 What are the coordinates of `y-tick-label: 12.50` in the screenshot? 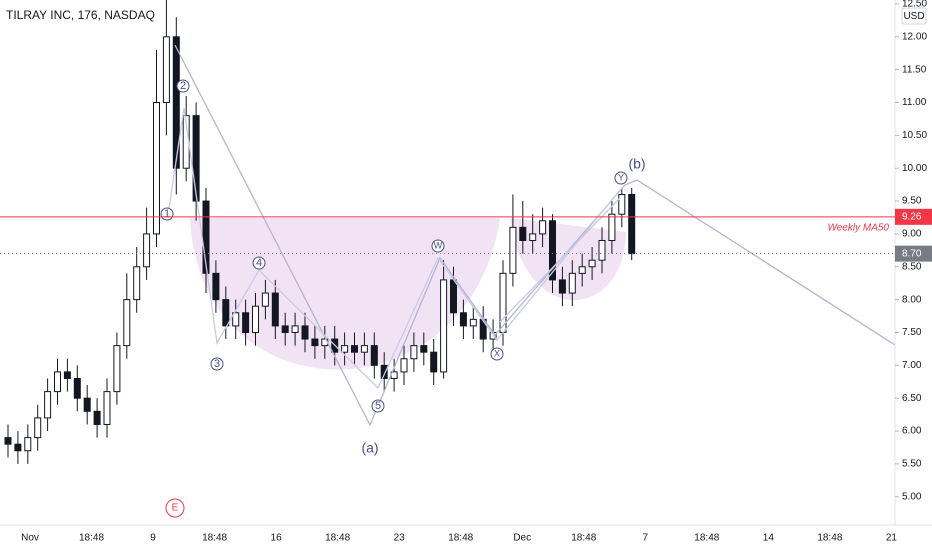 It's located at (914, 5).